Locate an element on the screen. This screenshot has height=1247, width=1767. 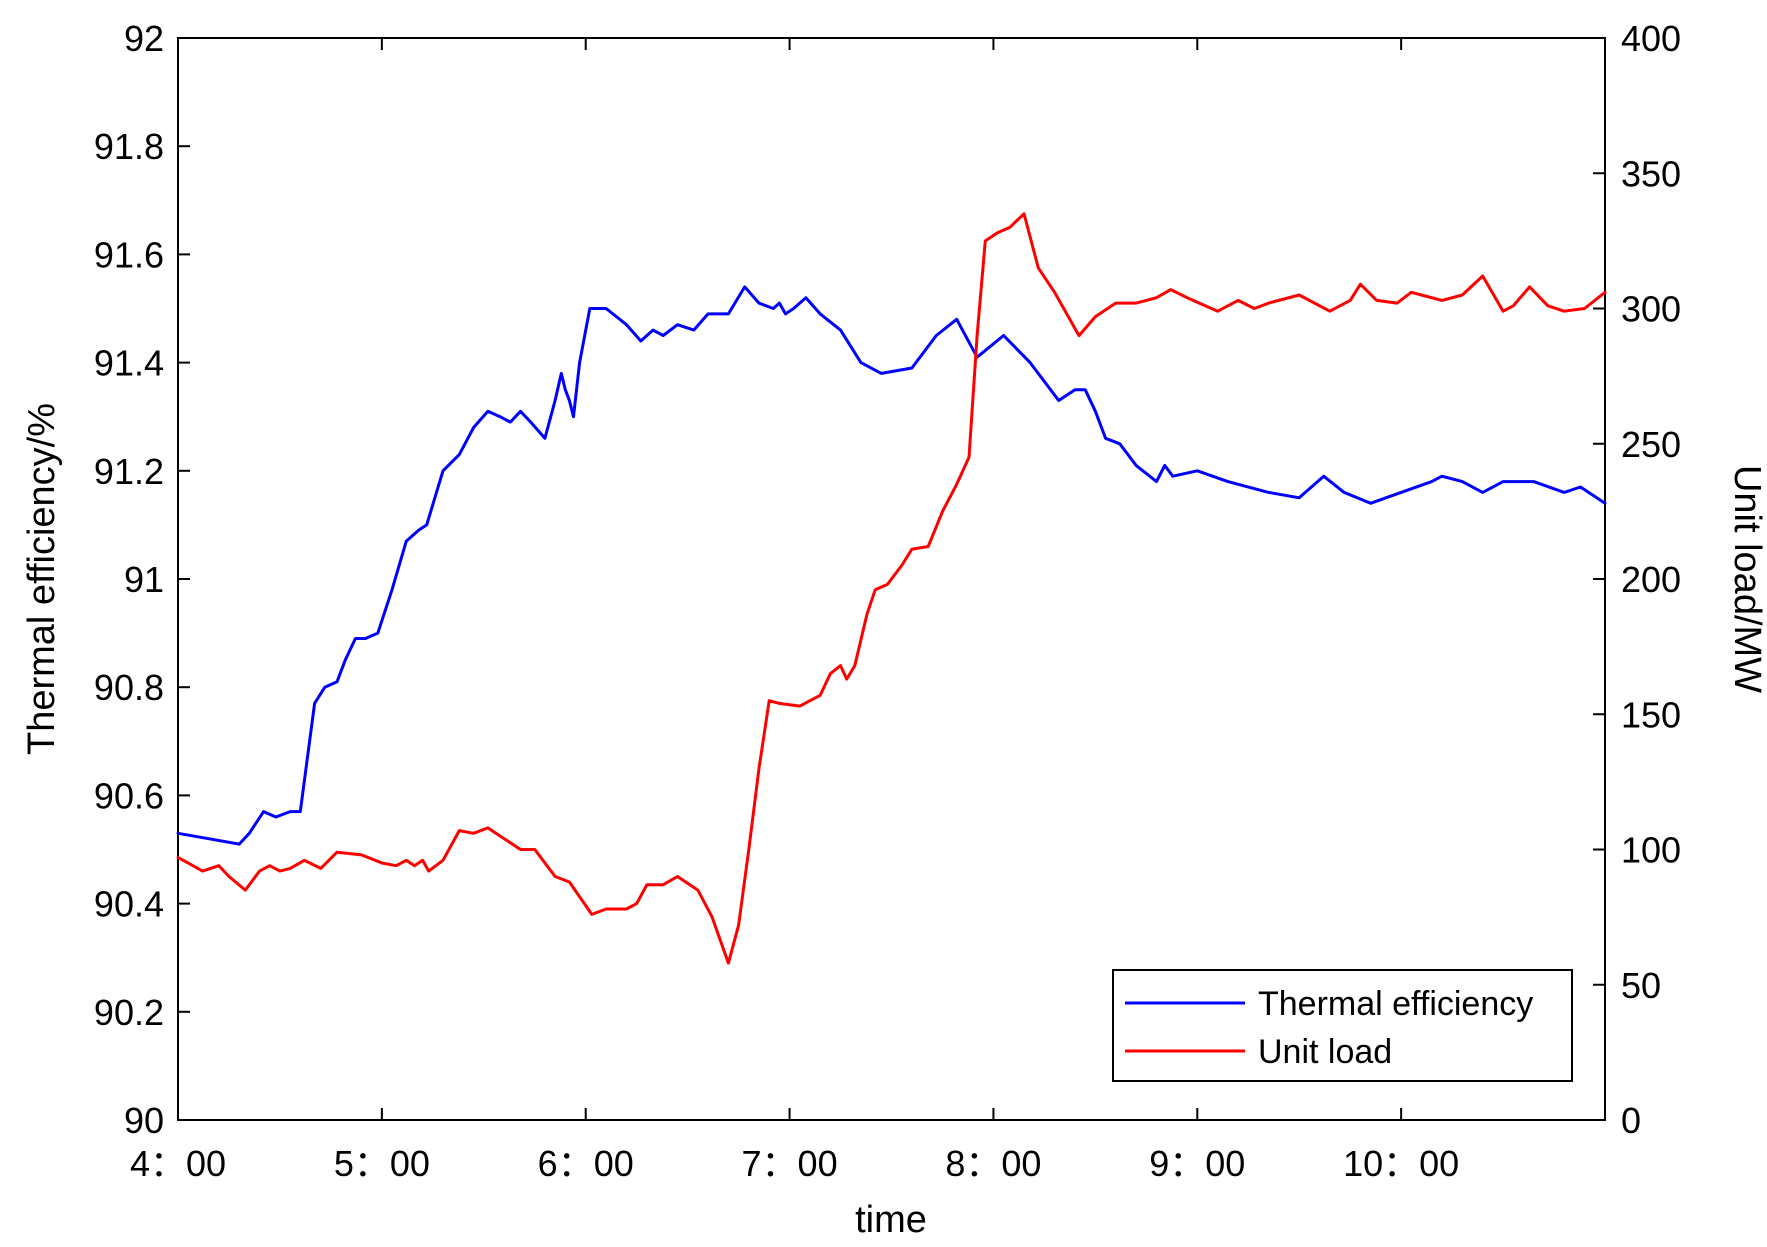
left-axis-title: Thermal efficiency/% is located at coordinates (42, 579).